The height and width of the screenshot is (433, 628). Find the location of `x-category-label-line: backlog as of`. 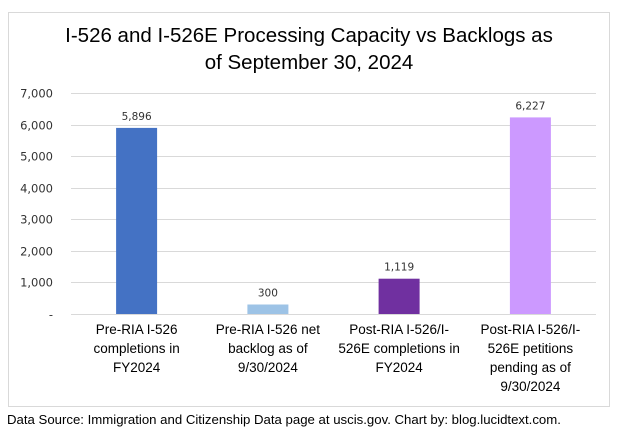

x-category-label-line: backlog as of is located at coordinates (268, 348).